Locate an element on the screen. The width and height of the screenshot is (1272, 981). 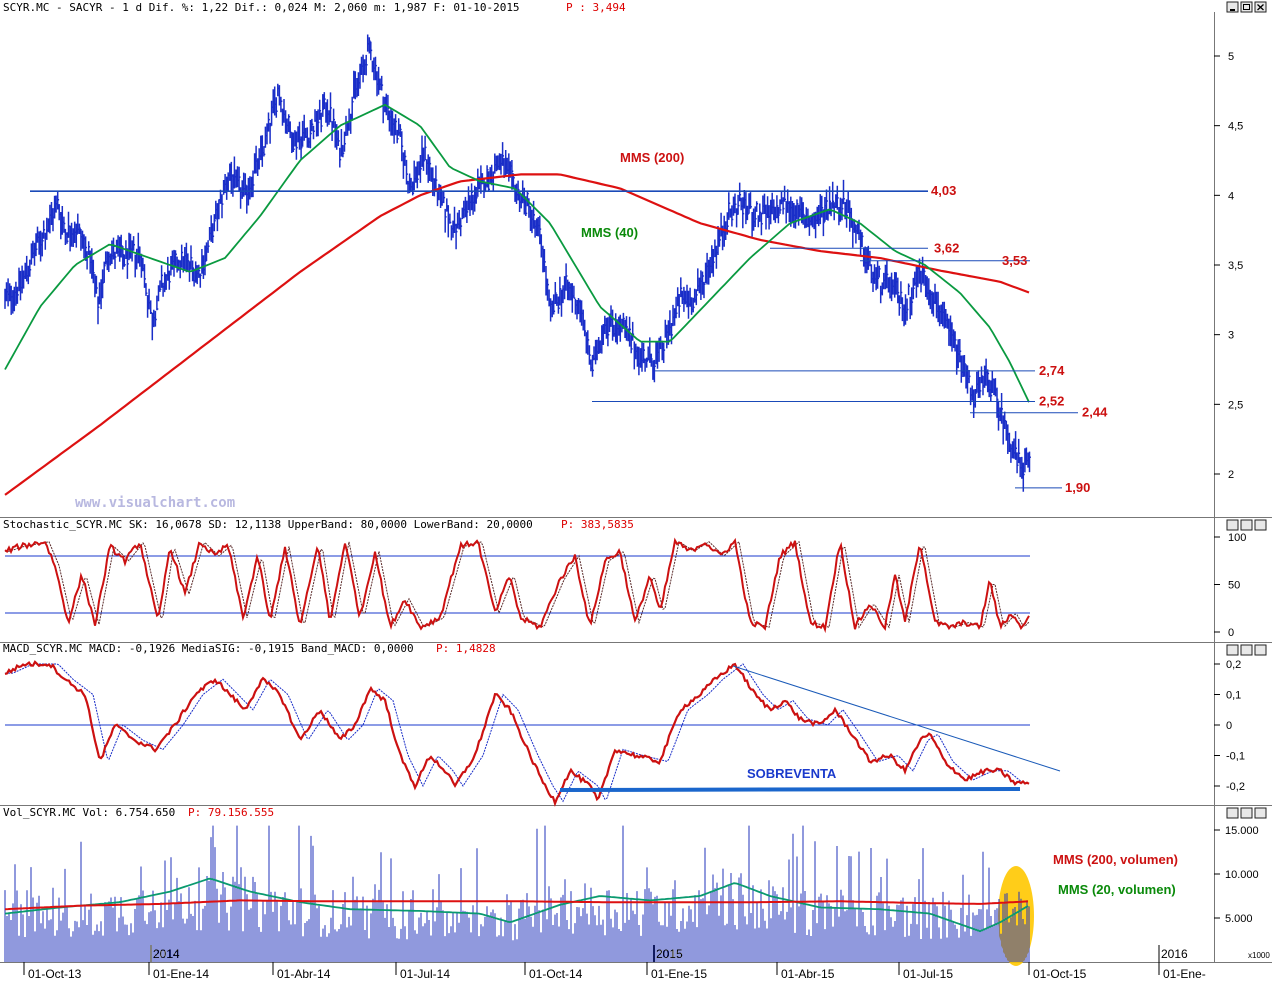
macd-line is located at coordinates (517, 733).